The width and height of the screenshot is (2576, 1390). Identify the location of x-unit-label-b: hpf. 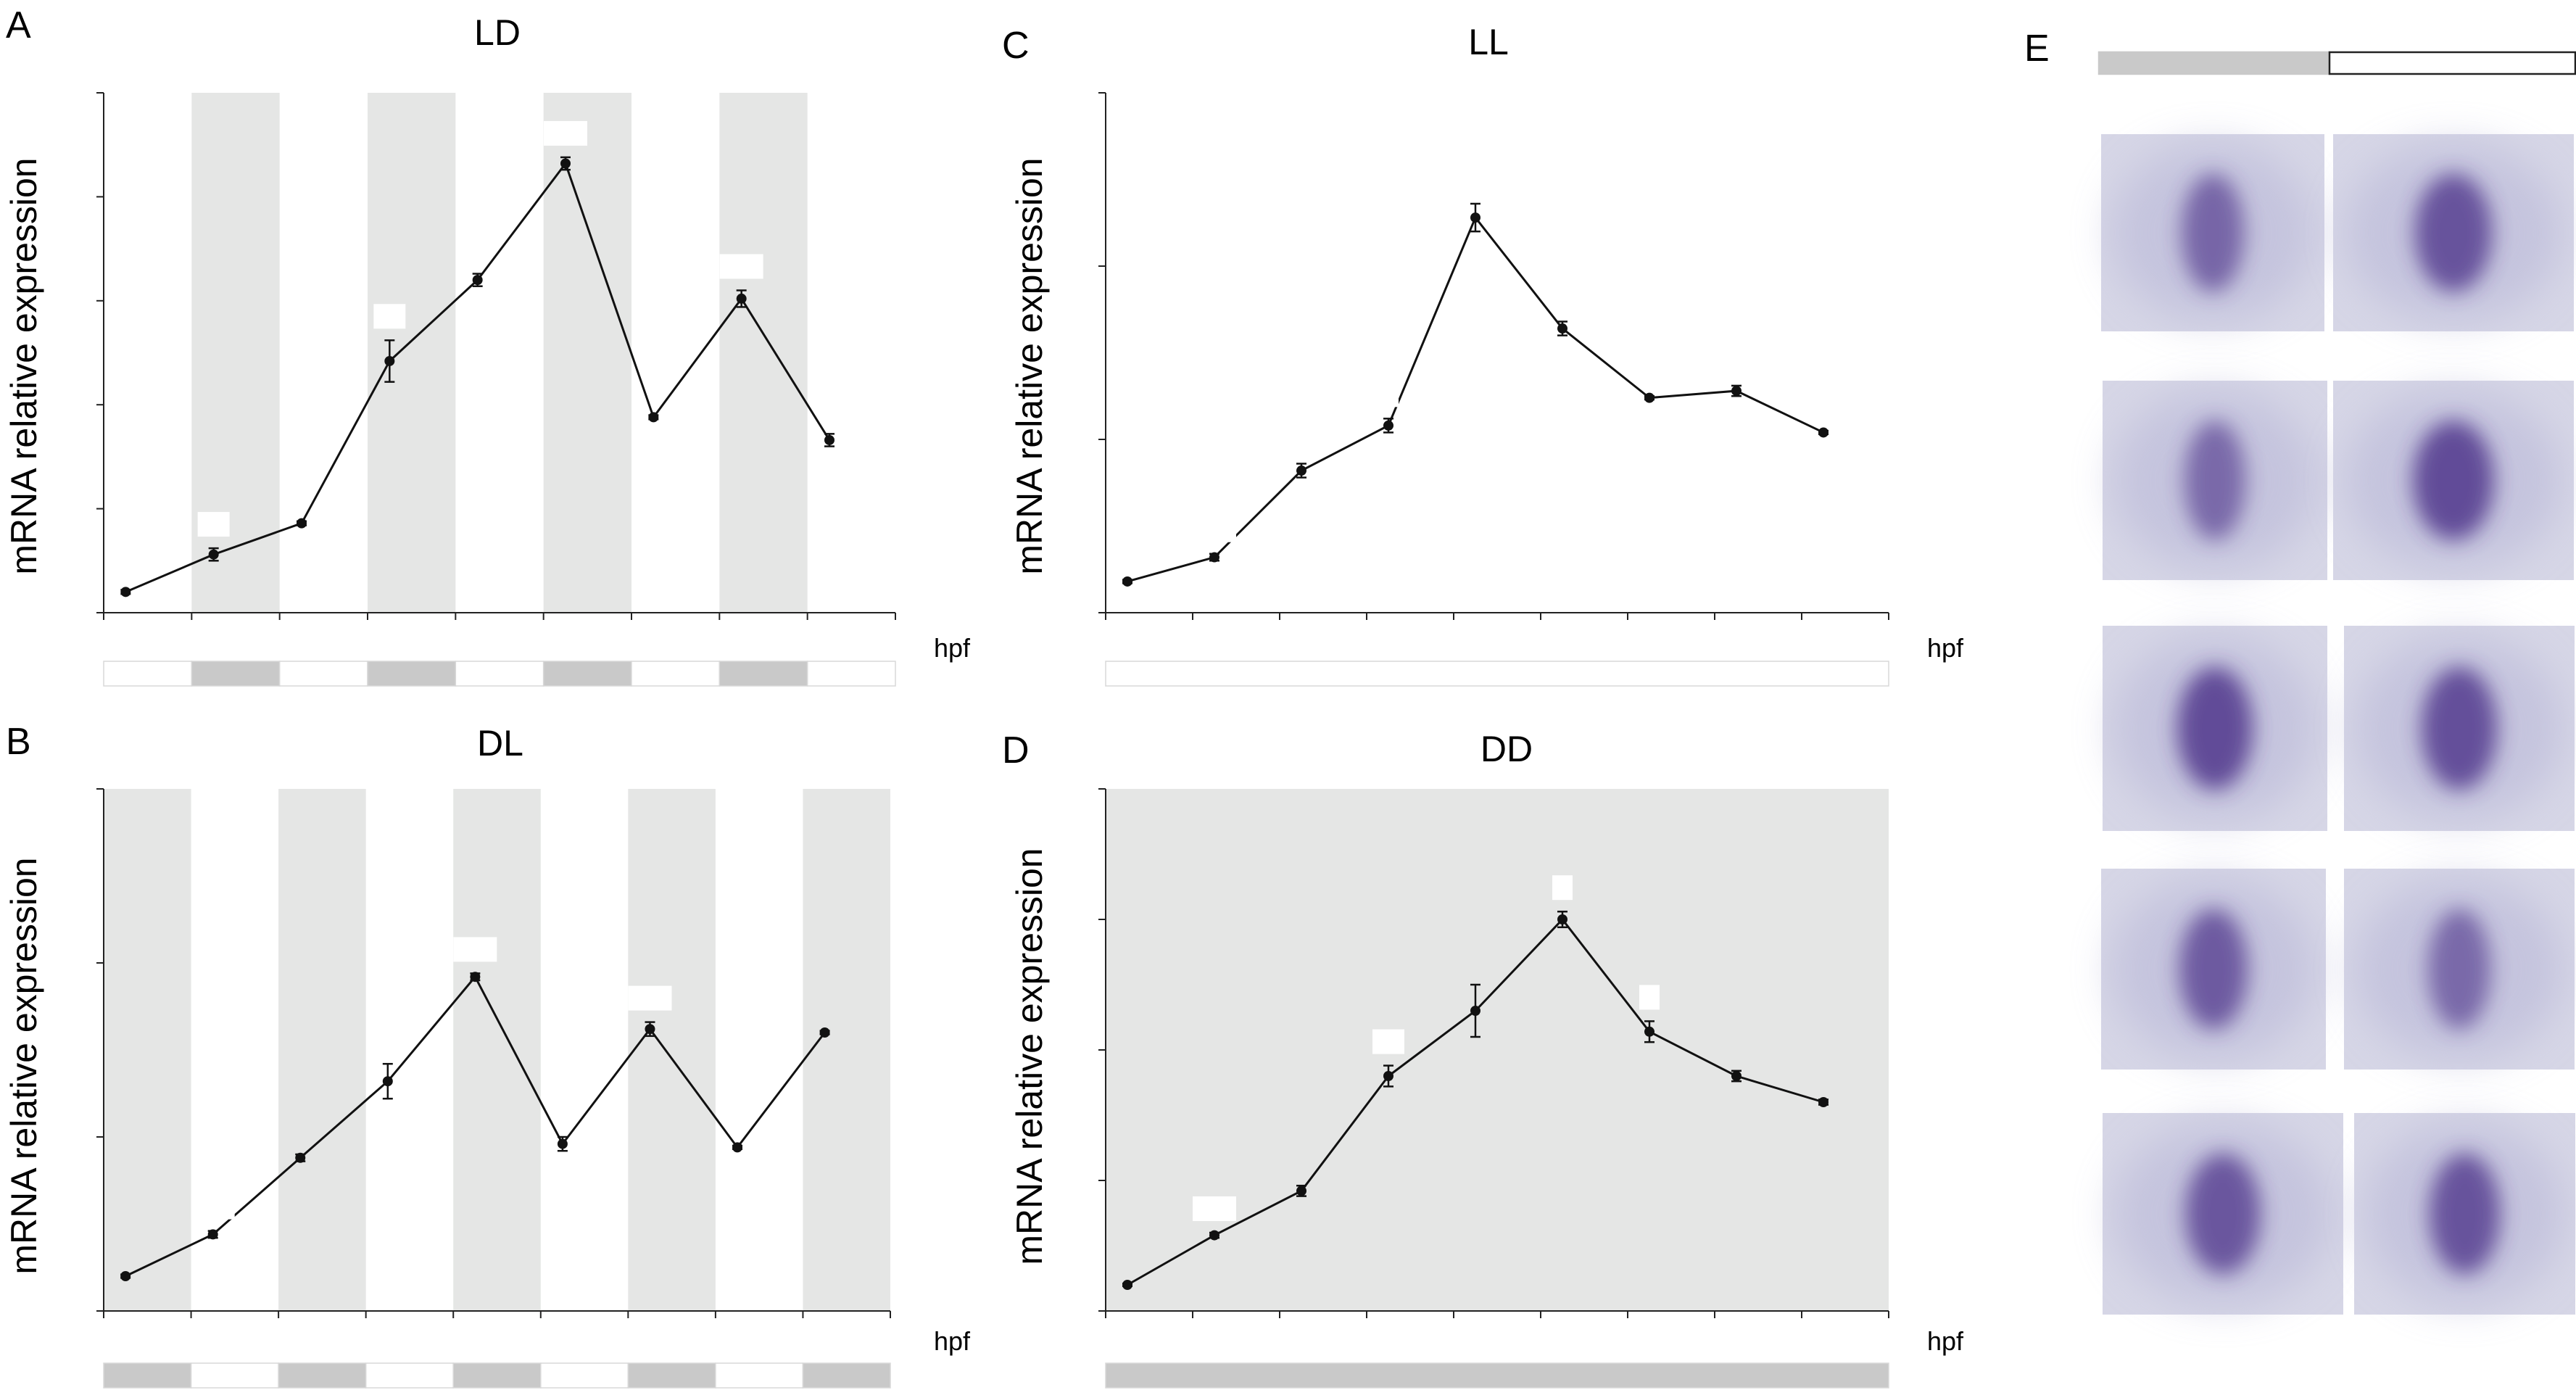
(953, 1341).